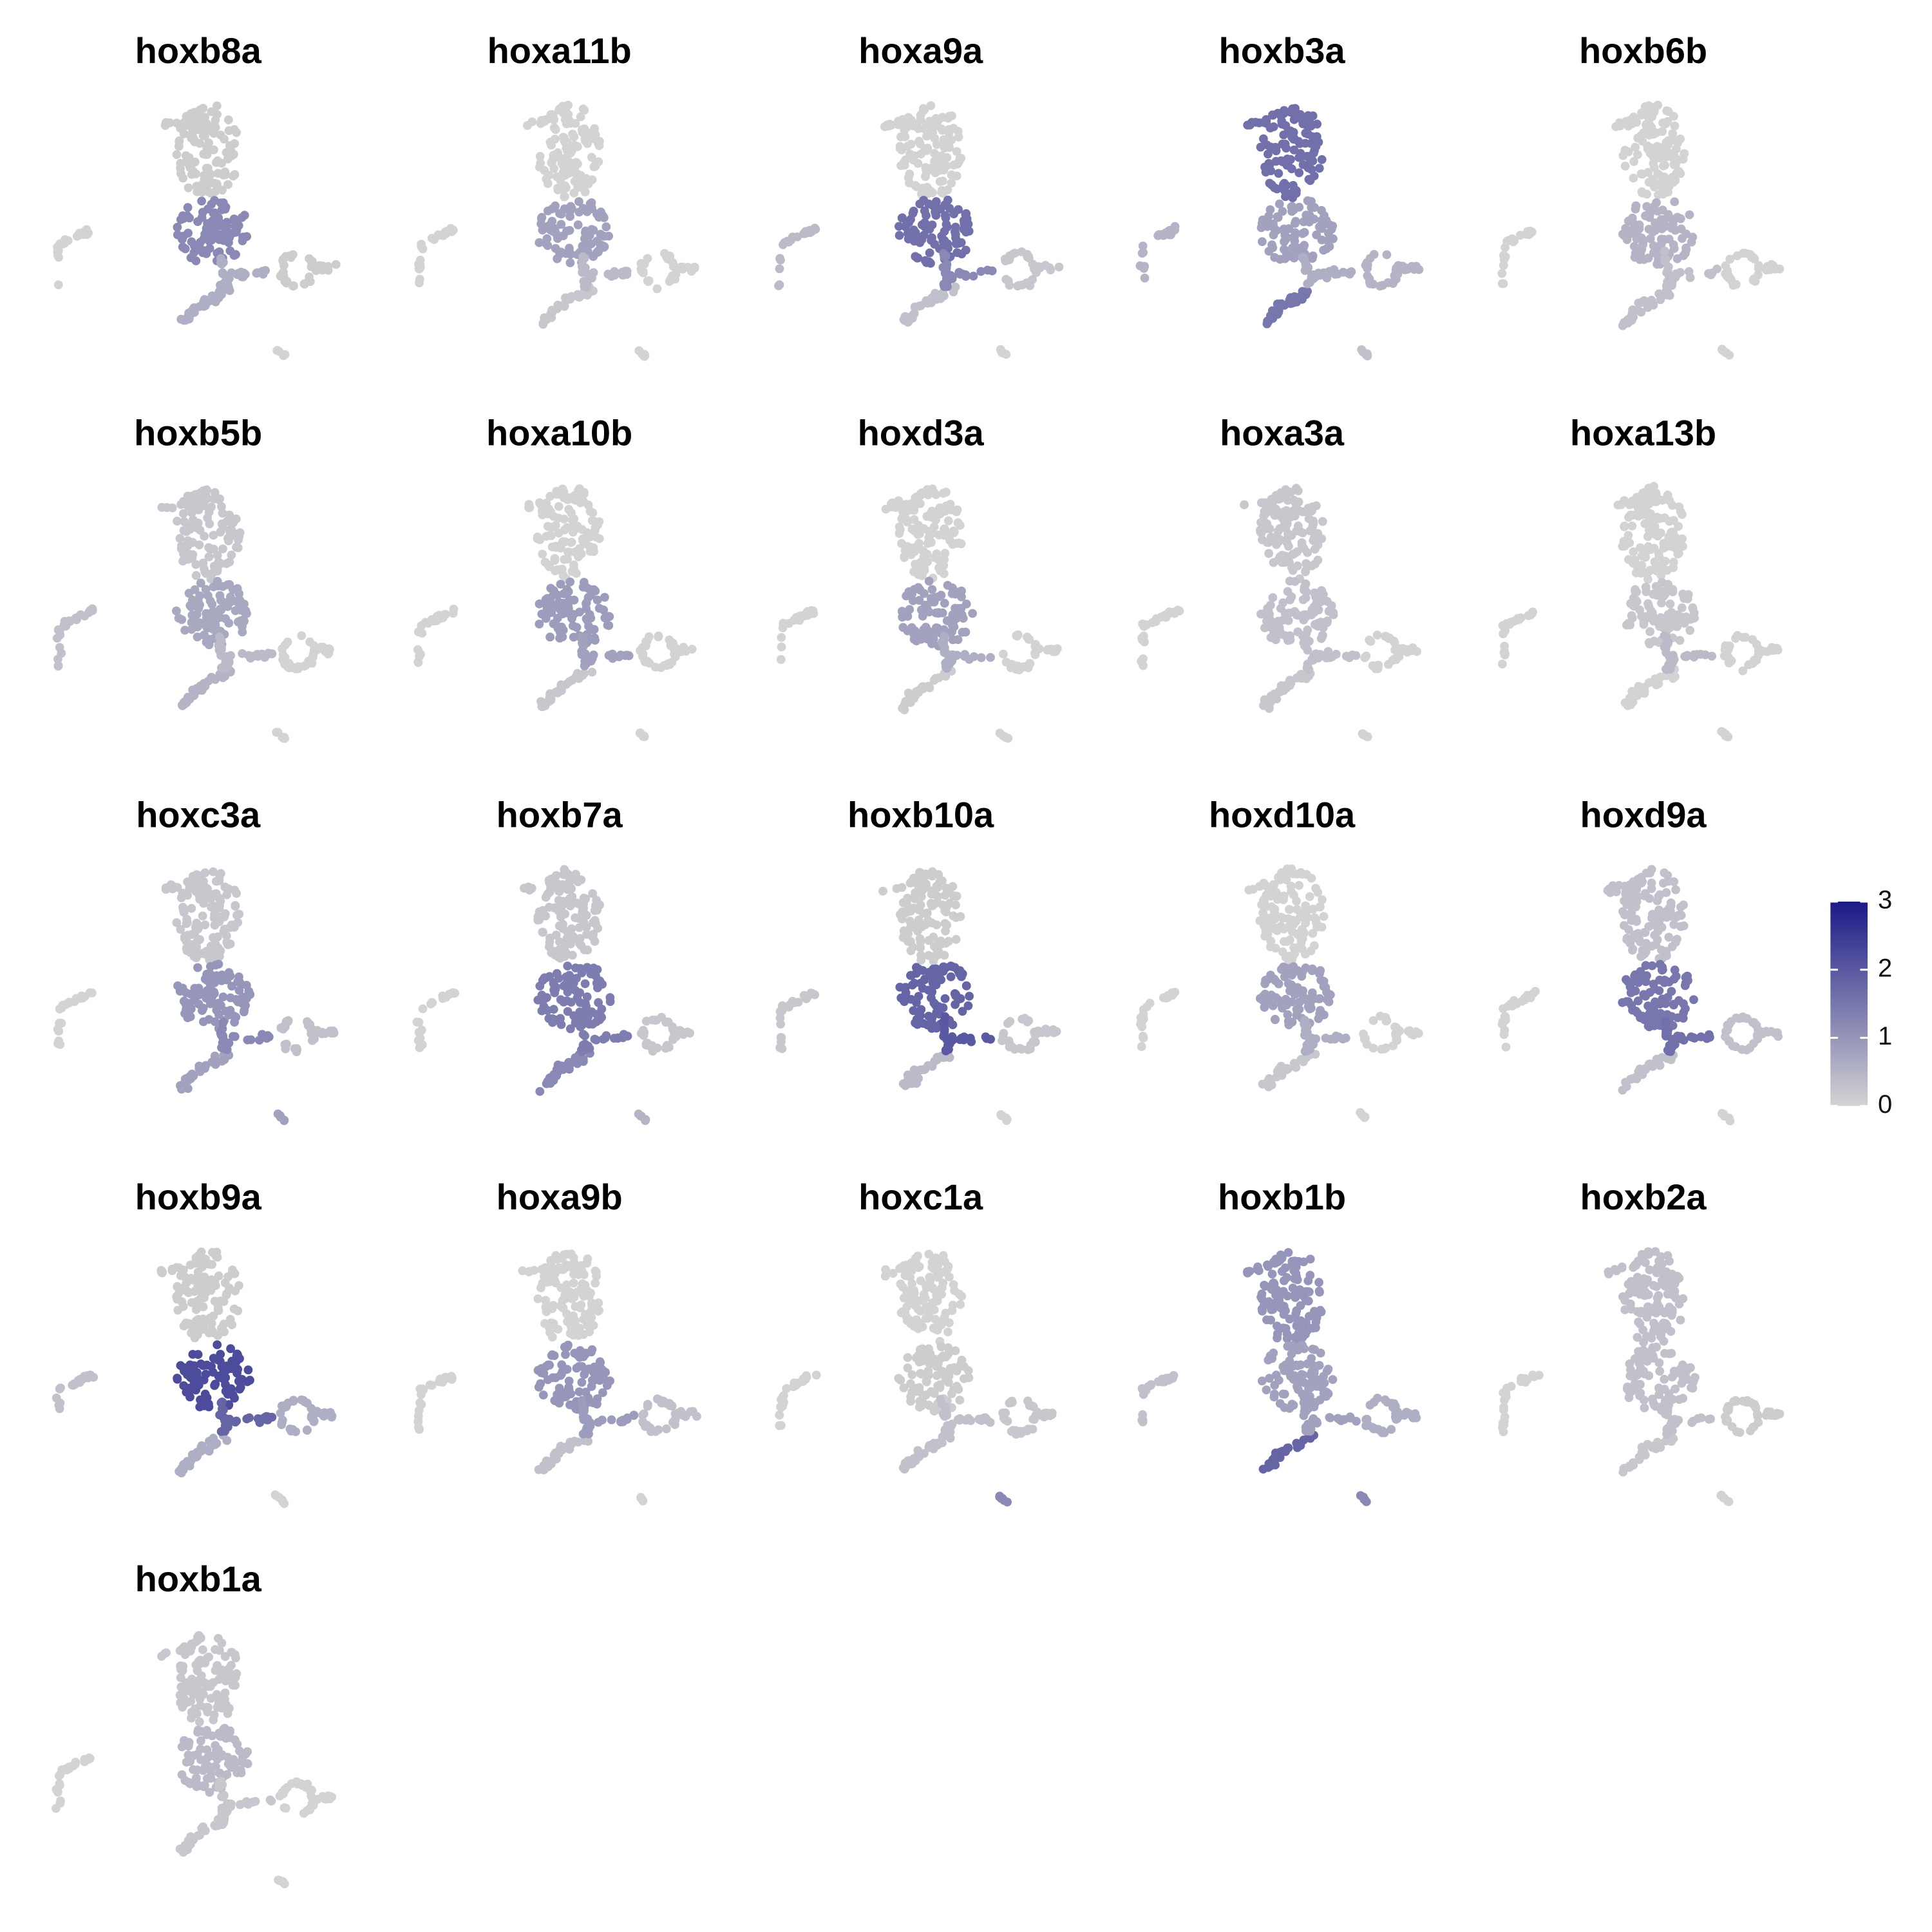 This screenshot has height=1932, width=1932. I want to click on panel-title: hoxd3a, so click(921, 432).